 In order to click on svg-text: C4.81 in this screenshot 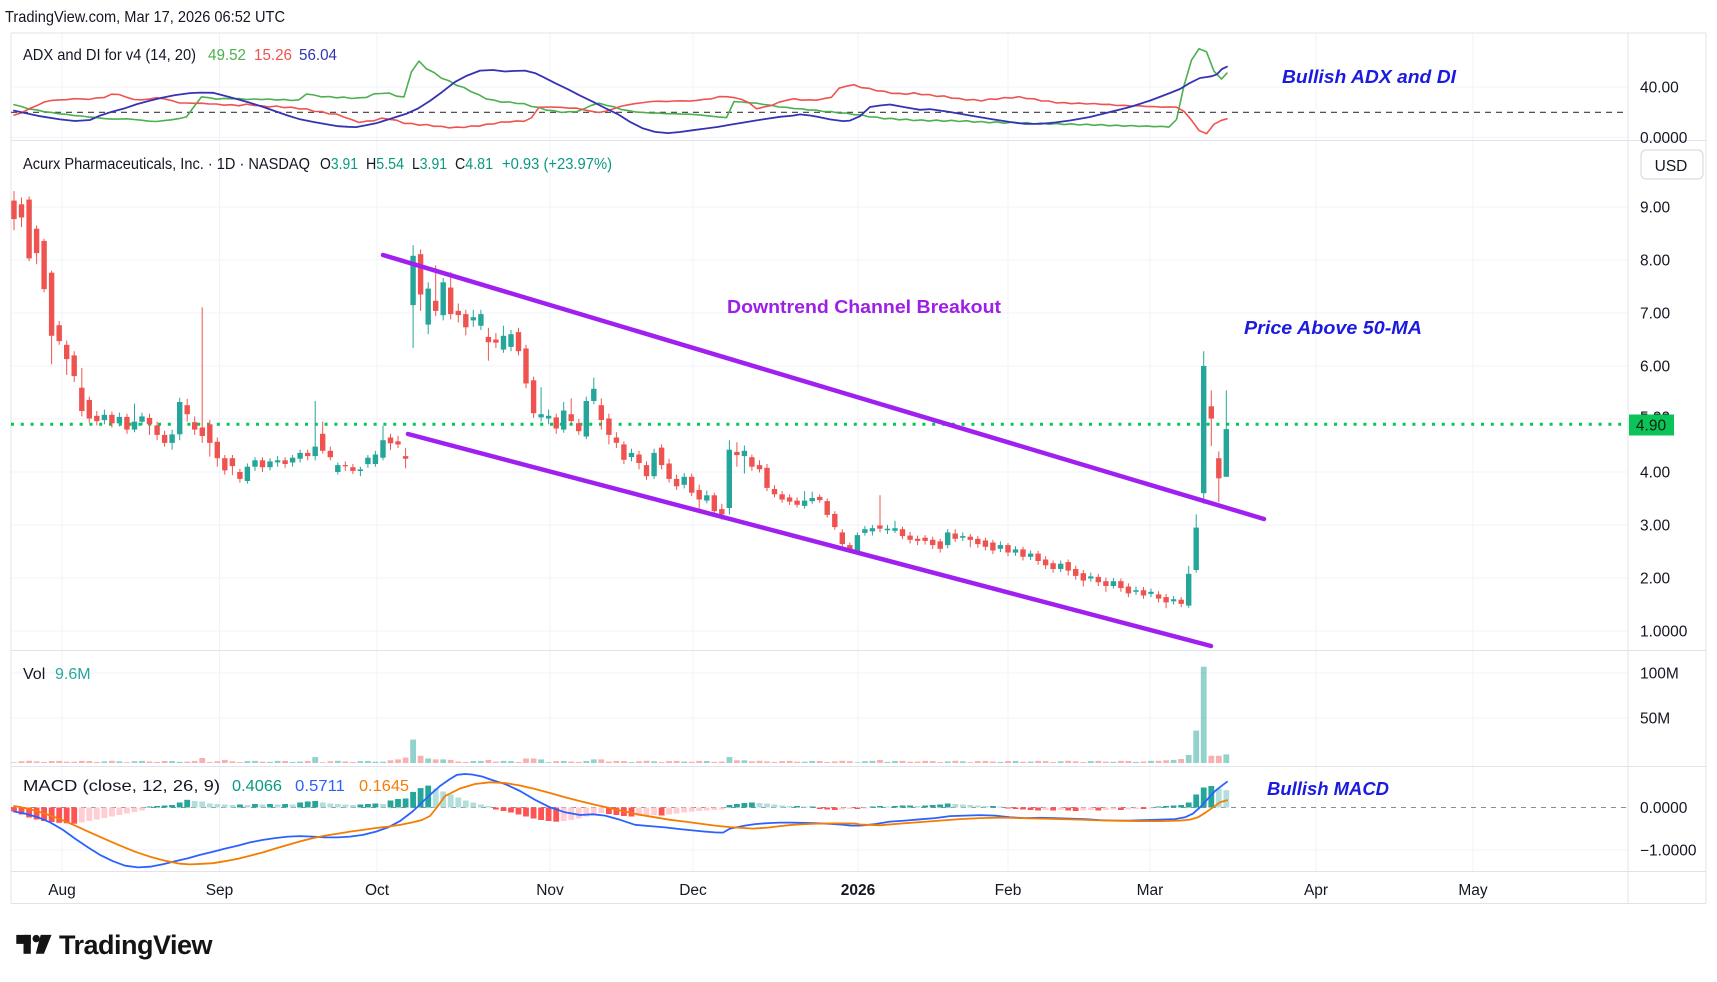, I will do `click(474, 164)`.